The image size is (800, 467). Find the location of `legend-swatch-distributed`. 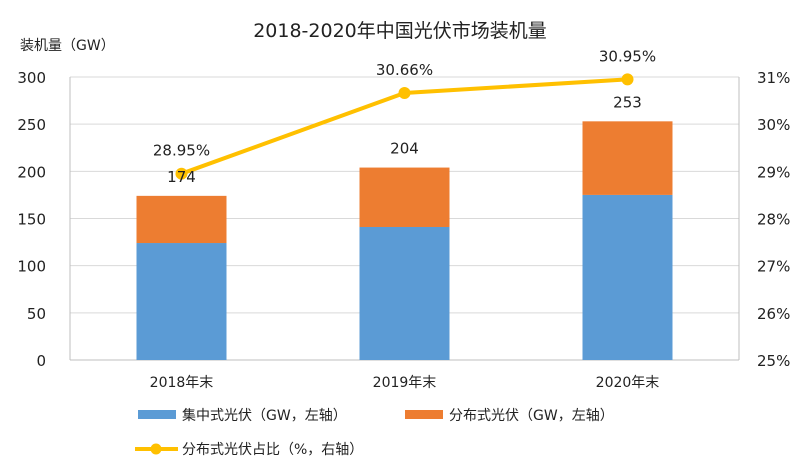

legend-swatch-distributed is located at coordinates (424, 414).